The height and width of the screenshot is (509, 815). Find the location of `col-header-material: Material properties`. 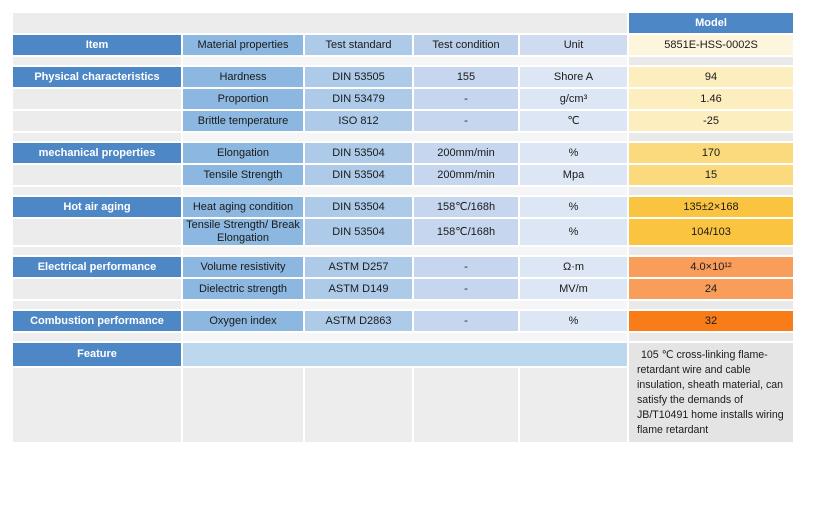

col-header-material: Material properties is located at coordinates (243, 45).